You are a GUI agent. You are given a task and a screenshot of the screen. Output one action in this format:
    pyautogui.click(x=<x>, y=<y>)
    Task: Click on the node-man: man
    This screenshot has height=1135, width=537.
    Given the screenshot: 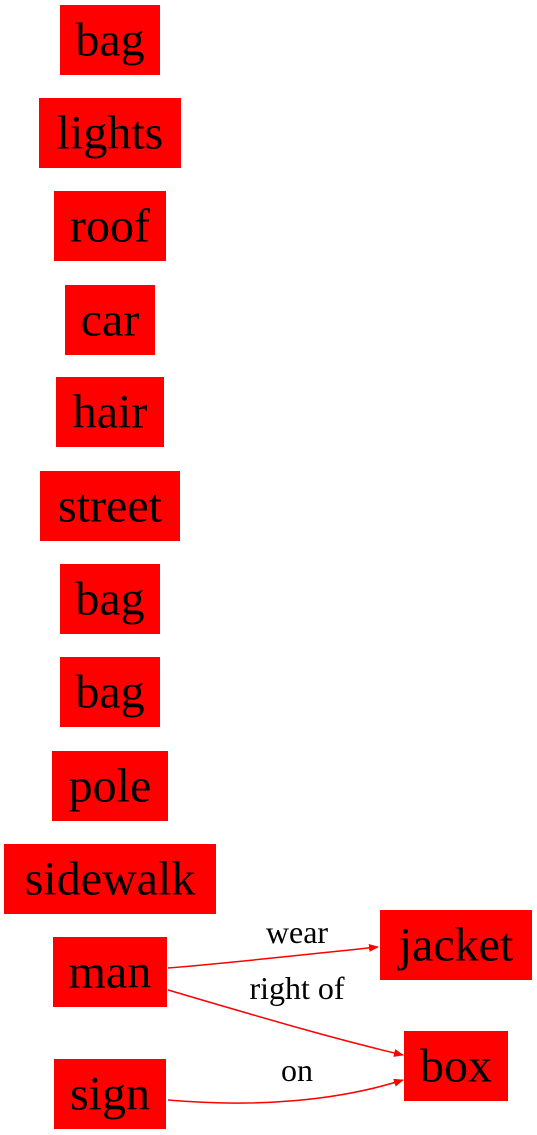 What is the action you would take?
    pyautogui.click(x=110, y=972)
    